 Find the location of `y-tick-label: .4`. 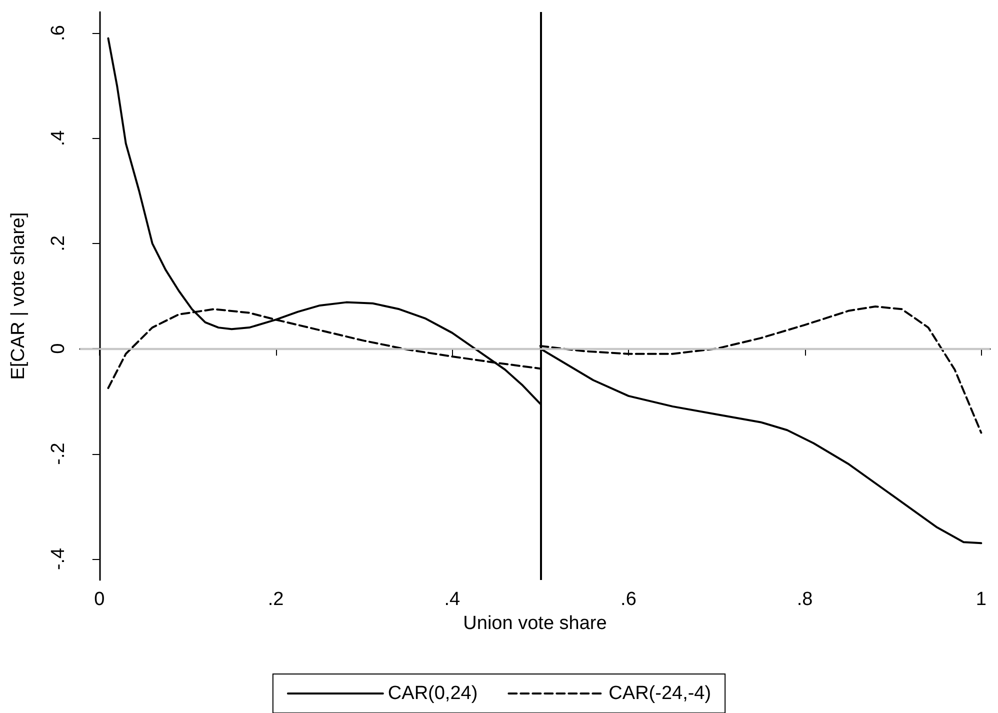

y-tick-label: .4 is located at coordinates (58, 138).